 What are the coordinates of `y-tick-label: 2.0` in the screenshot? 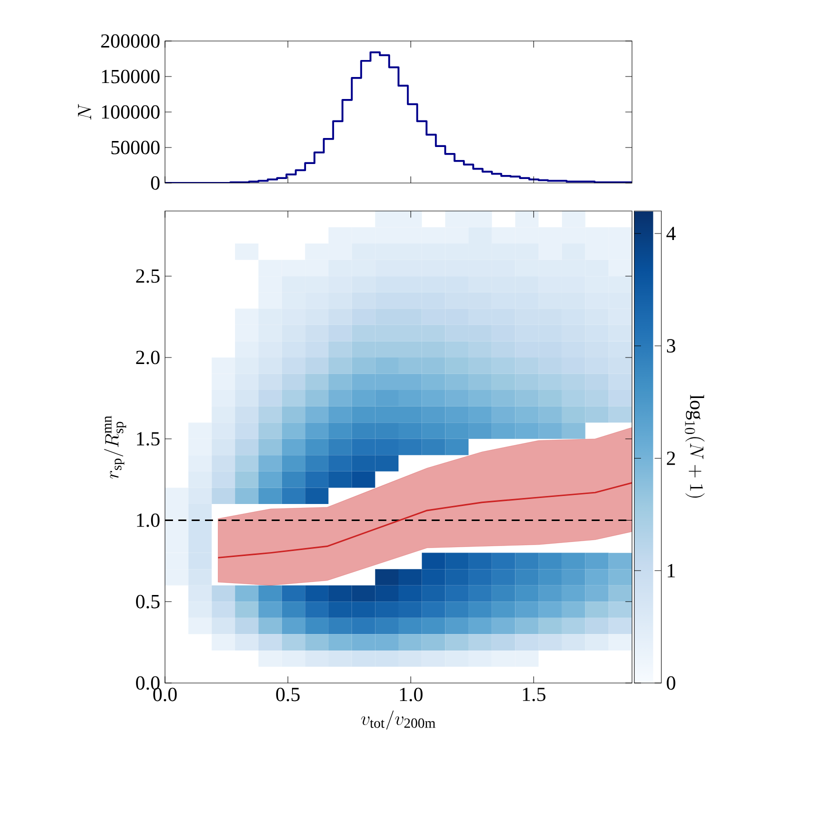 It's located at (148, 357).